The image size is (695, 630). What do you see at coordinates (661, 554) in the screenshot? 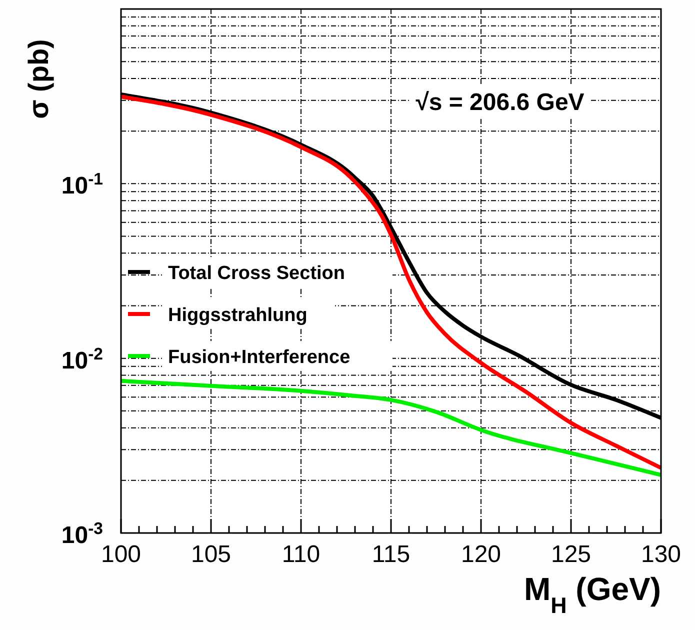
I see `x-tick-label: 130` at bounding box center [661, 554].